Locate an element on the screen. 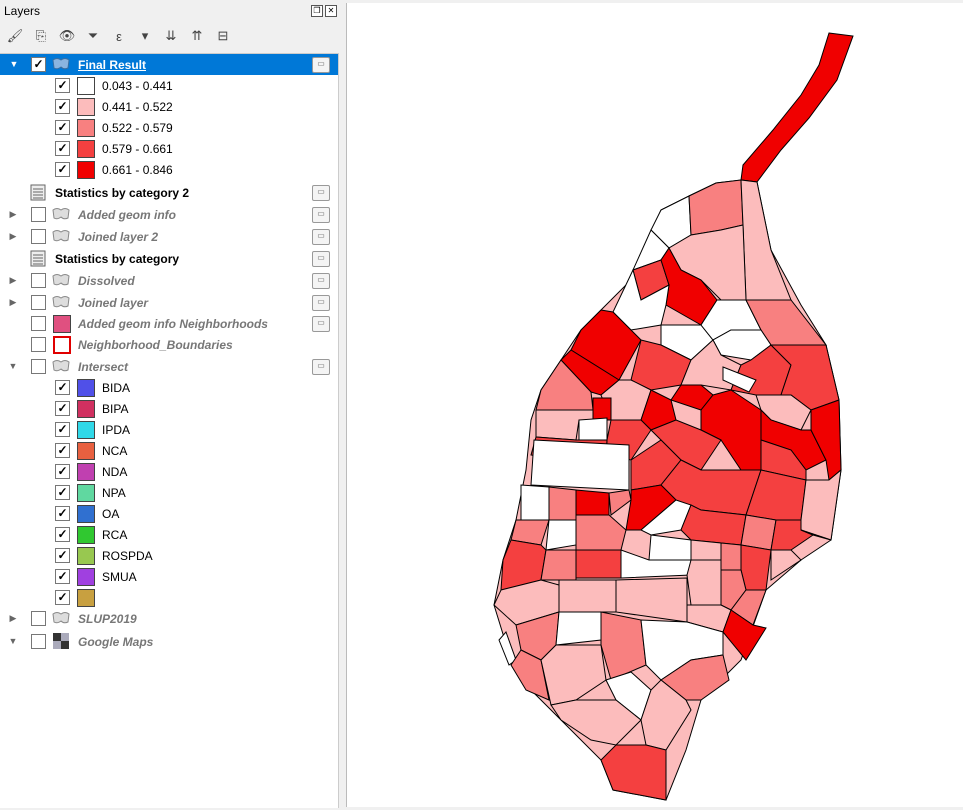 This screenshot has height=810, width=963. layer-checkbox: ✓ is located at coordinates (38, 64).